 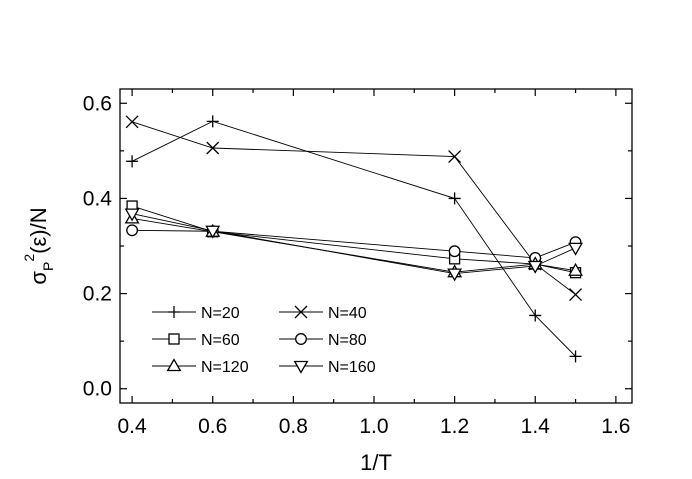 What do you see at coordinates (615, 426) in the screenshot?
I see `x-tick-label: 1.6` at bounding box center [615, 426].